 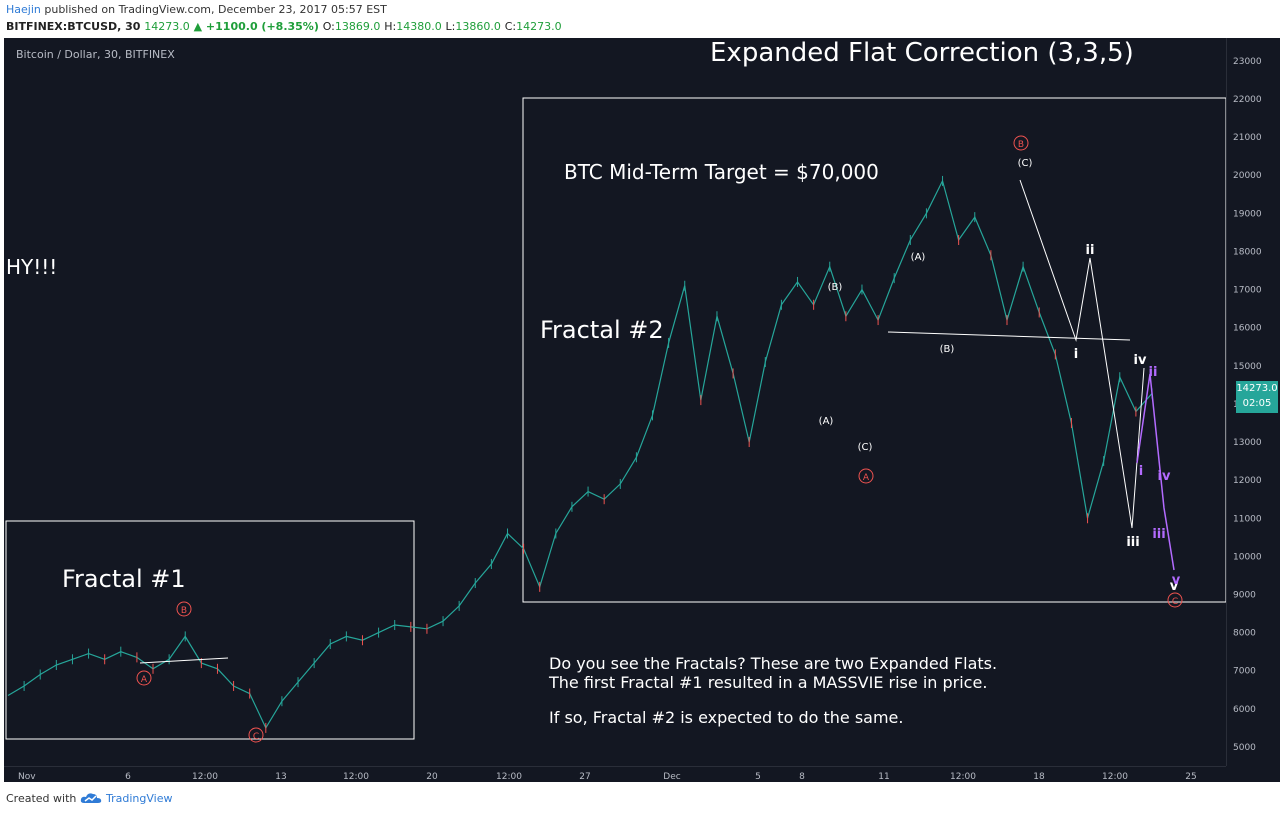 I want to click on fractal2-label: Fractal #2, so click(x=602, y=330).